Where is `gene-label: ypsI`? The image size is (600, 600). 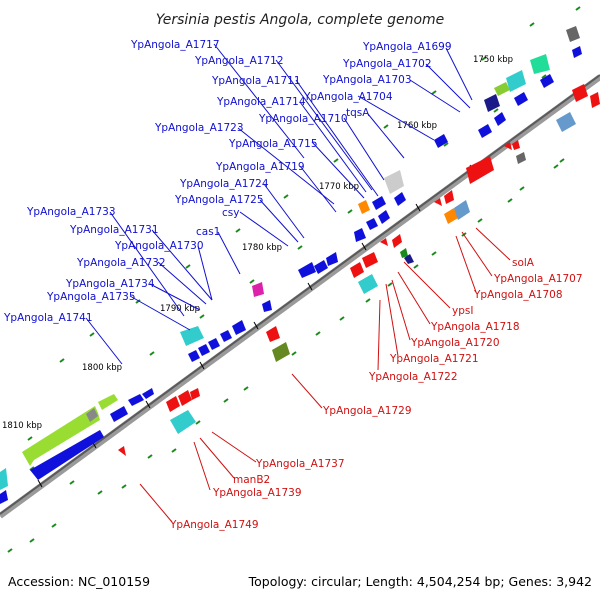
gene-label: ypsI is located at coordinates (462, 311).